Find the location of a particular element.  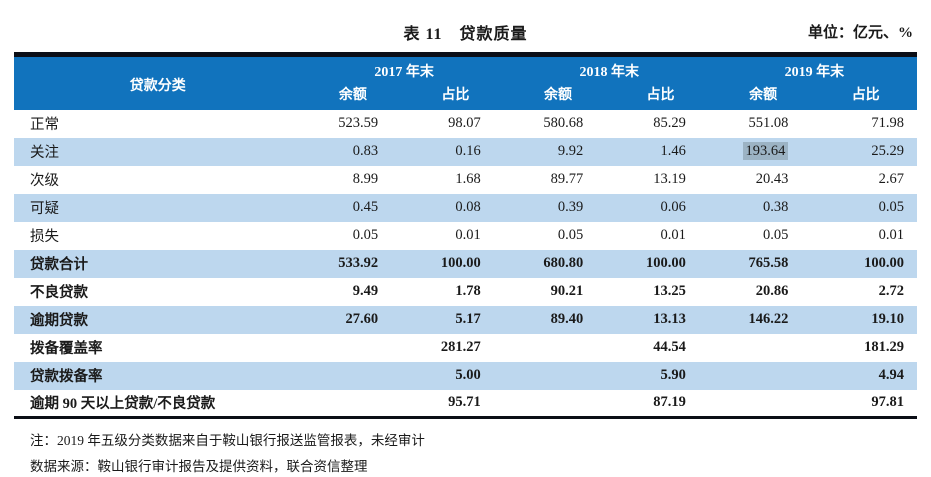

footnote-source: 数据来源：鞍山银行审计报告及提供资料，联合资信整理 is located at coordinates (199, 466).